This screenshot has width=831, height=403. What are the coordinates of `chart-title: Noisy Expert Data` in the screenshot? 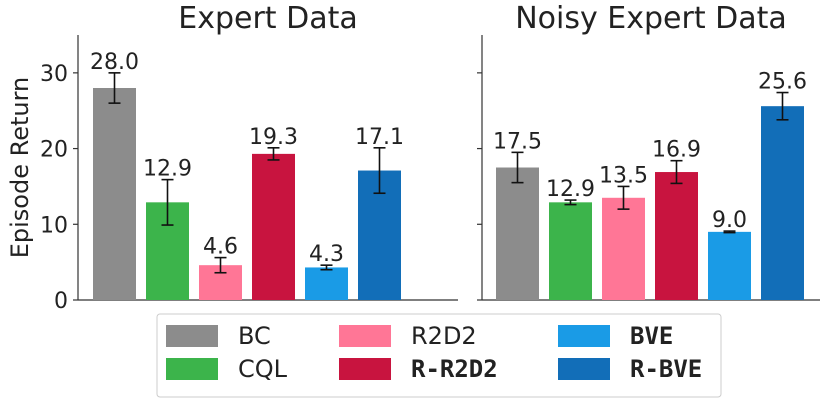 It's located at (651, 18).